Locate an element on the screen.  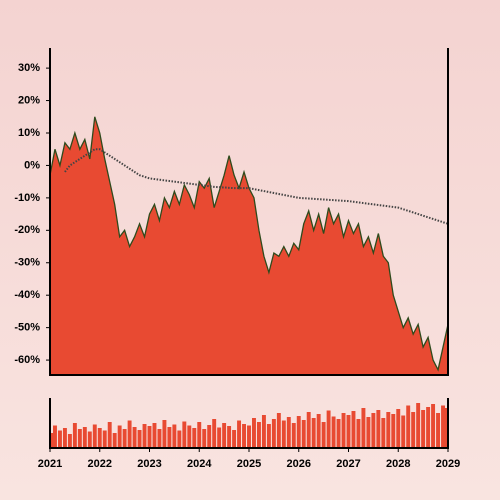
axis-frame is located at coordinates (249, 423).